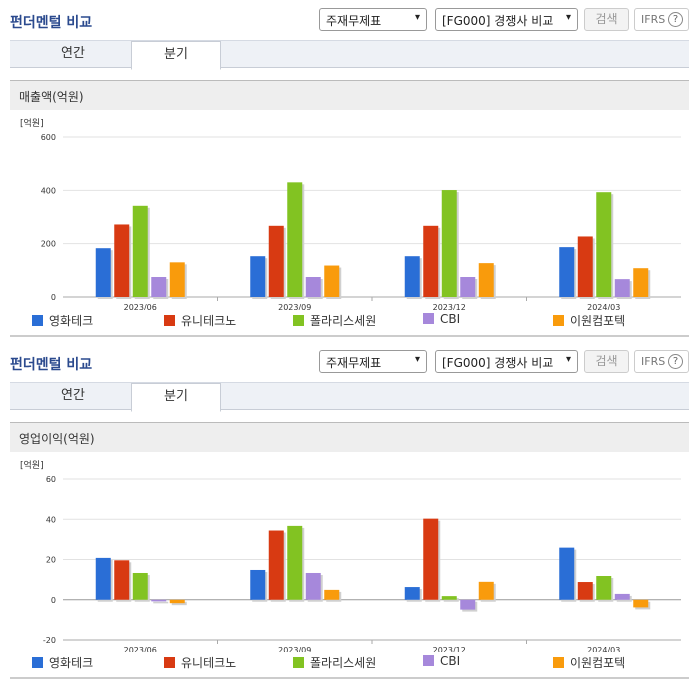 The image size is (696, 684). What do you see at coordinates (349, 95) in the screenshot?
I see `metric-header: 매출액(억원)` at bounding box center [349, 95].